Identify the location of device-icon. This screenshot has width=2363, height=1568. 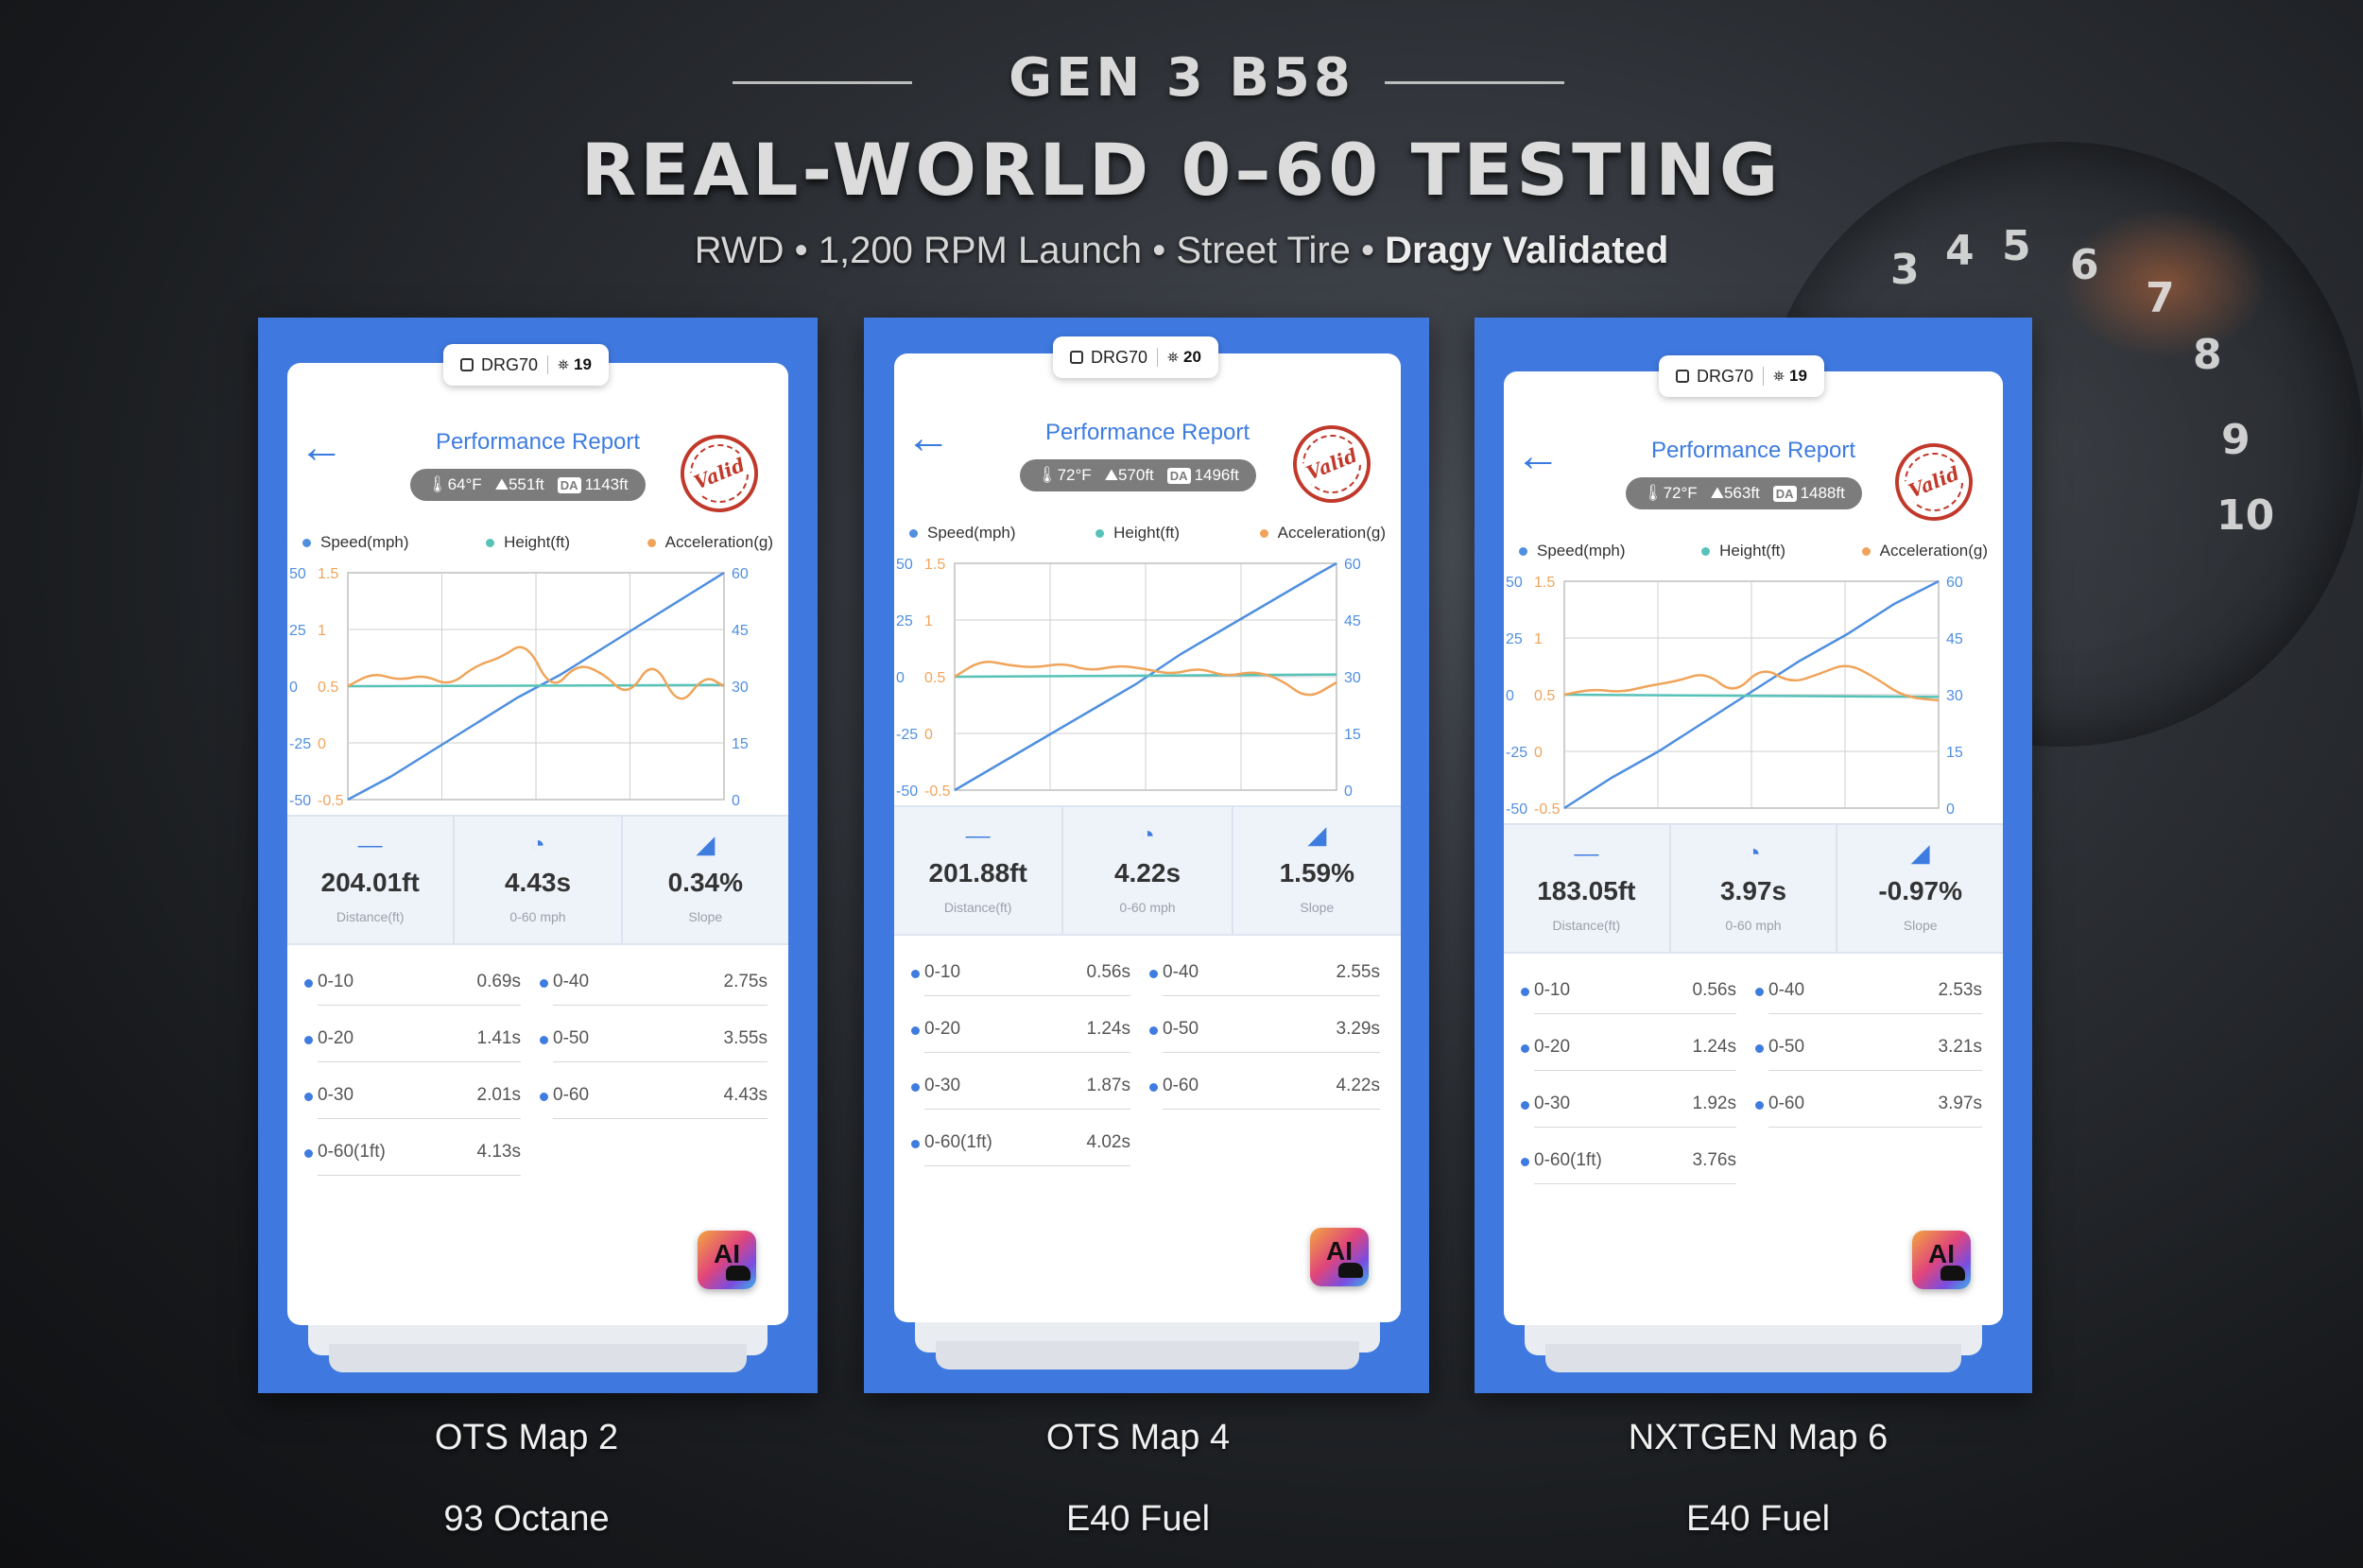
(1076, 357).